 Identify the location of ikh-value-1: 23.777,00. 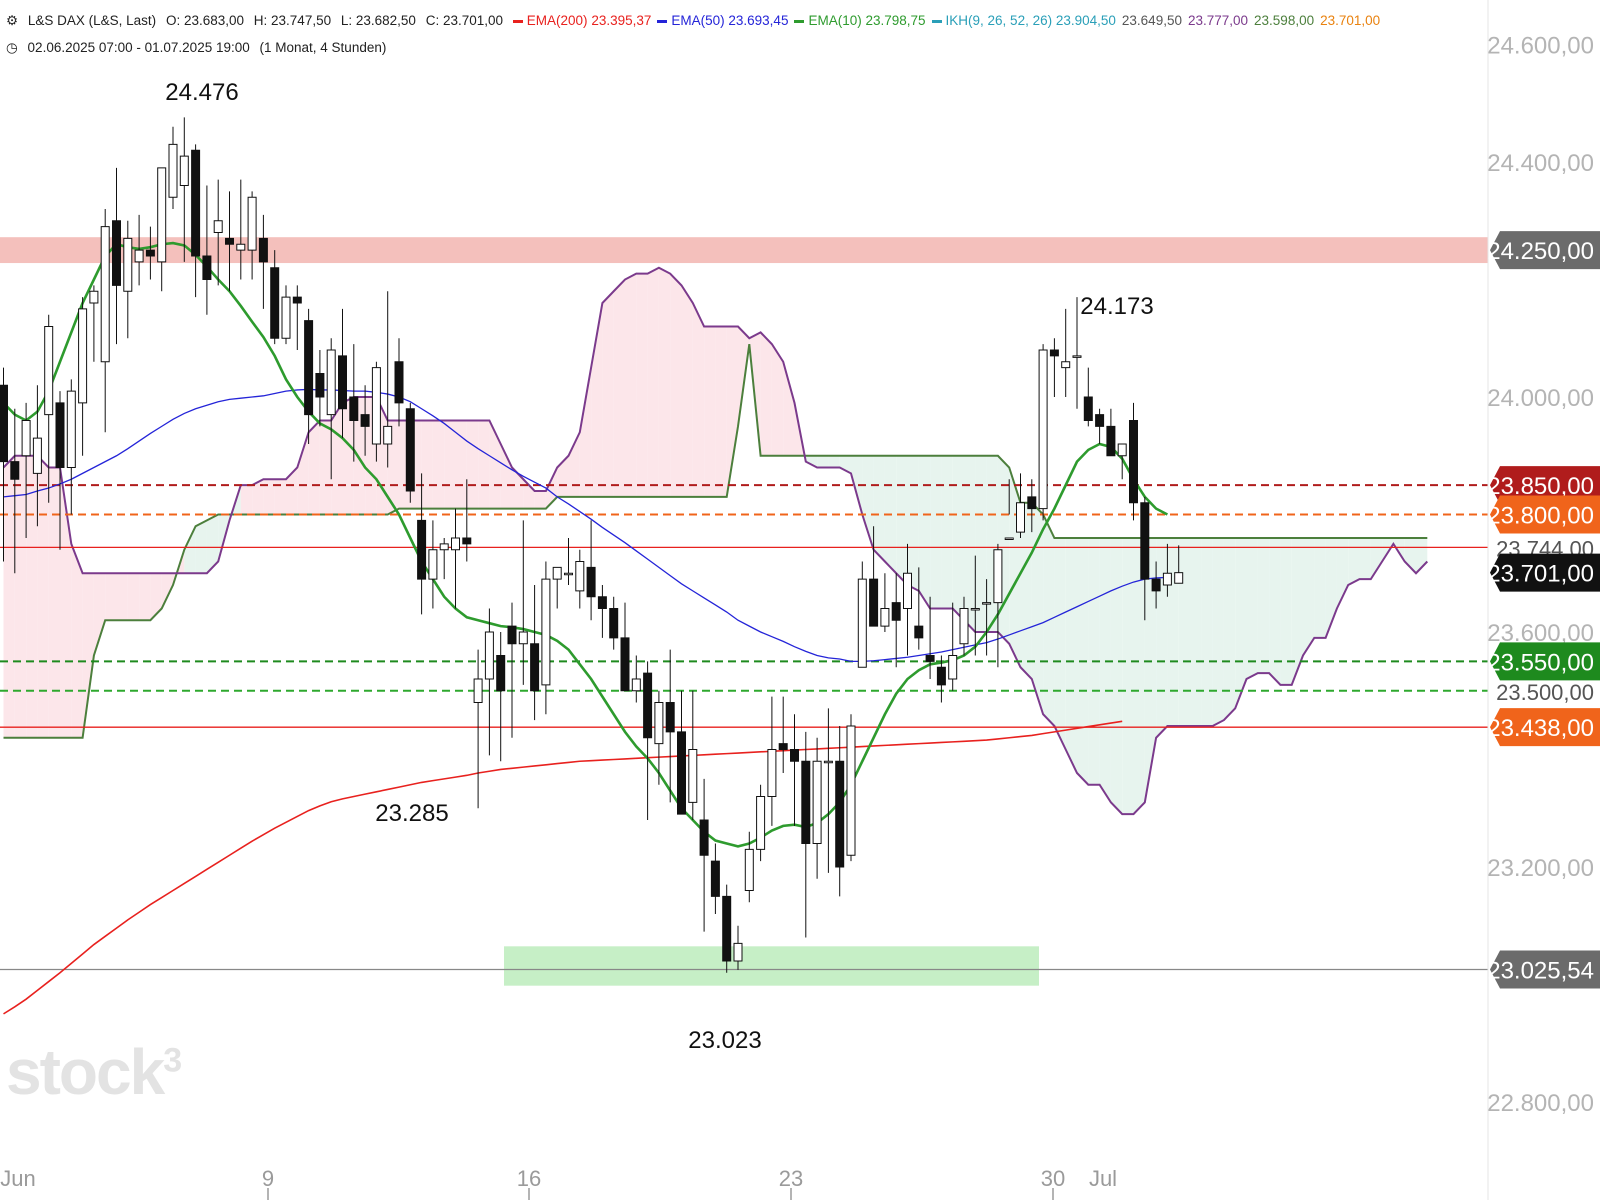
(1218, 20).